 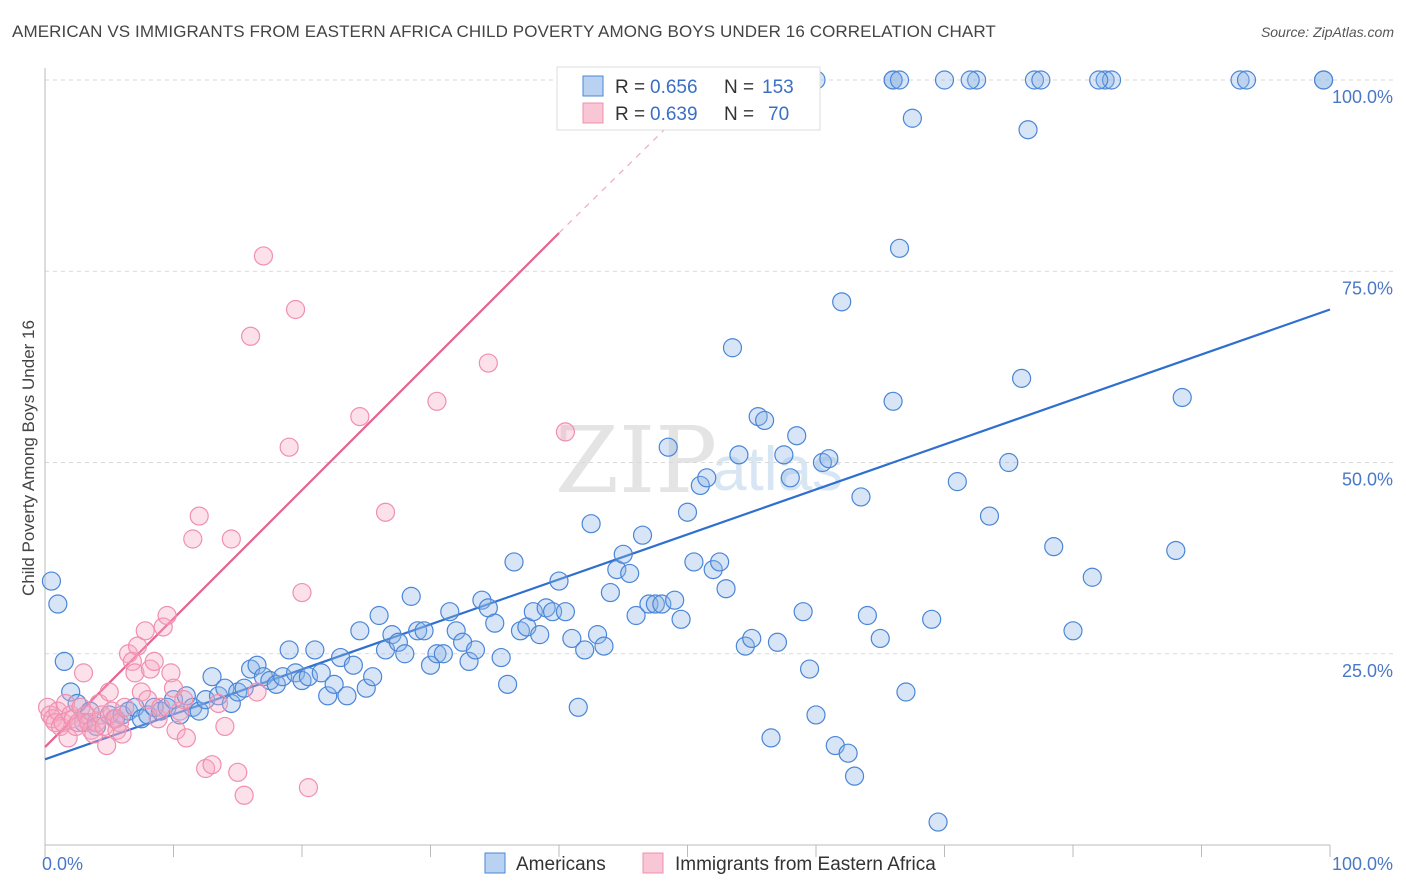 What do you see at coordinates (688, 98) in the screenshot?
I see `stats-legend: R = 0.656 N = 153 R = 0.639 N = 70` at bounding box center [688, 98].